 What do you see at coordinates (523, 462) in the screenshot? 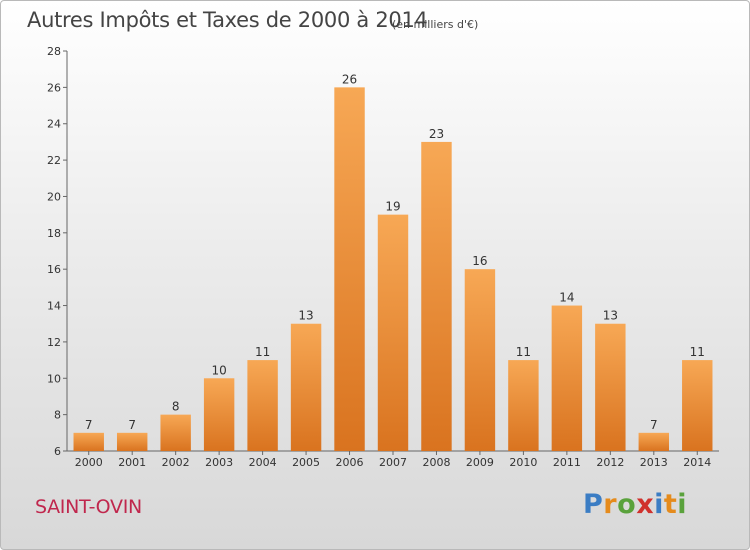
I see `x-tick-label: 2010` at bounding box center [523, 462].